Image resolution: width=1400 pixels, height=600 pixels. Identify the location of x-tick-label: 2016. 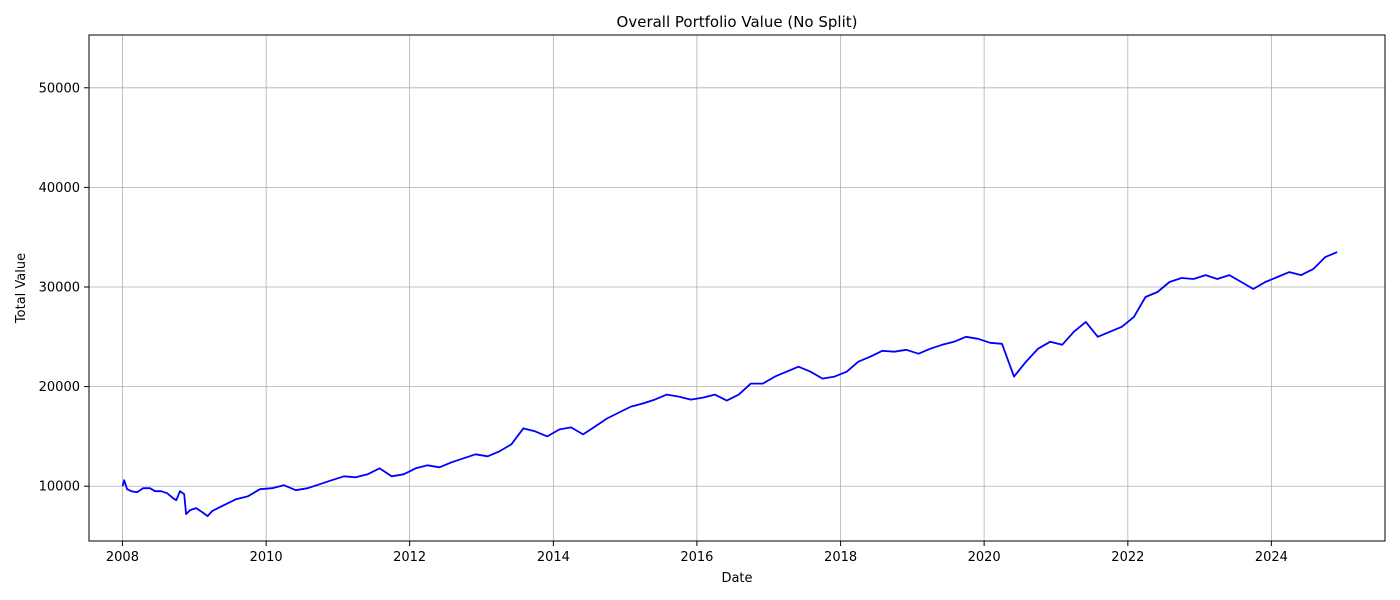
(696, 557).